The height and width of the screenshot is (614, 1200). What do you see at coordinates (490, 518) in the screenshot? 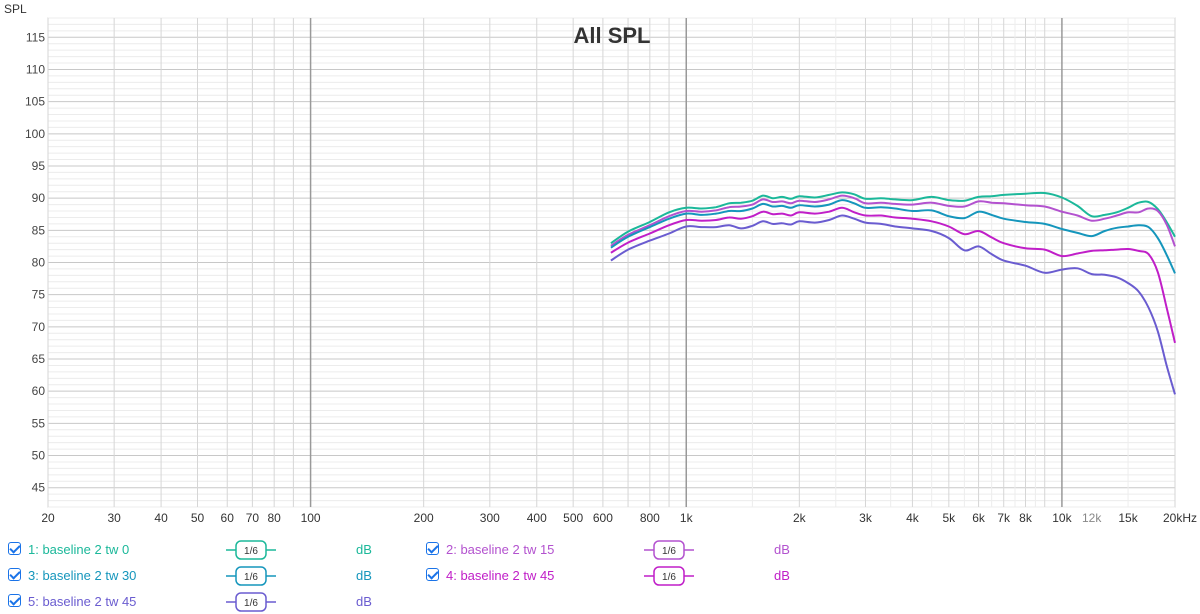
I see `x-tick-label: 300` at bounding box center [490, 518].